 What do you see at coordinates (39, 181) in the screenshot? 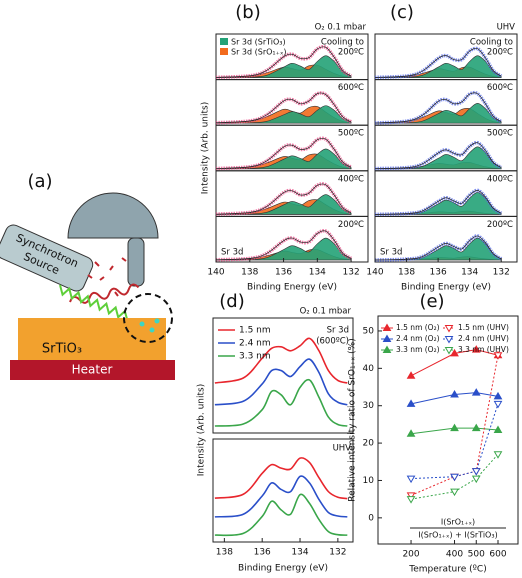
I see `panel-label: (a)` at bounding box center [39, 181].